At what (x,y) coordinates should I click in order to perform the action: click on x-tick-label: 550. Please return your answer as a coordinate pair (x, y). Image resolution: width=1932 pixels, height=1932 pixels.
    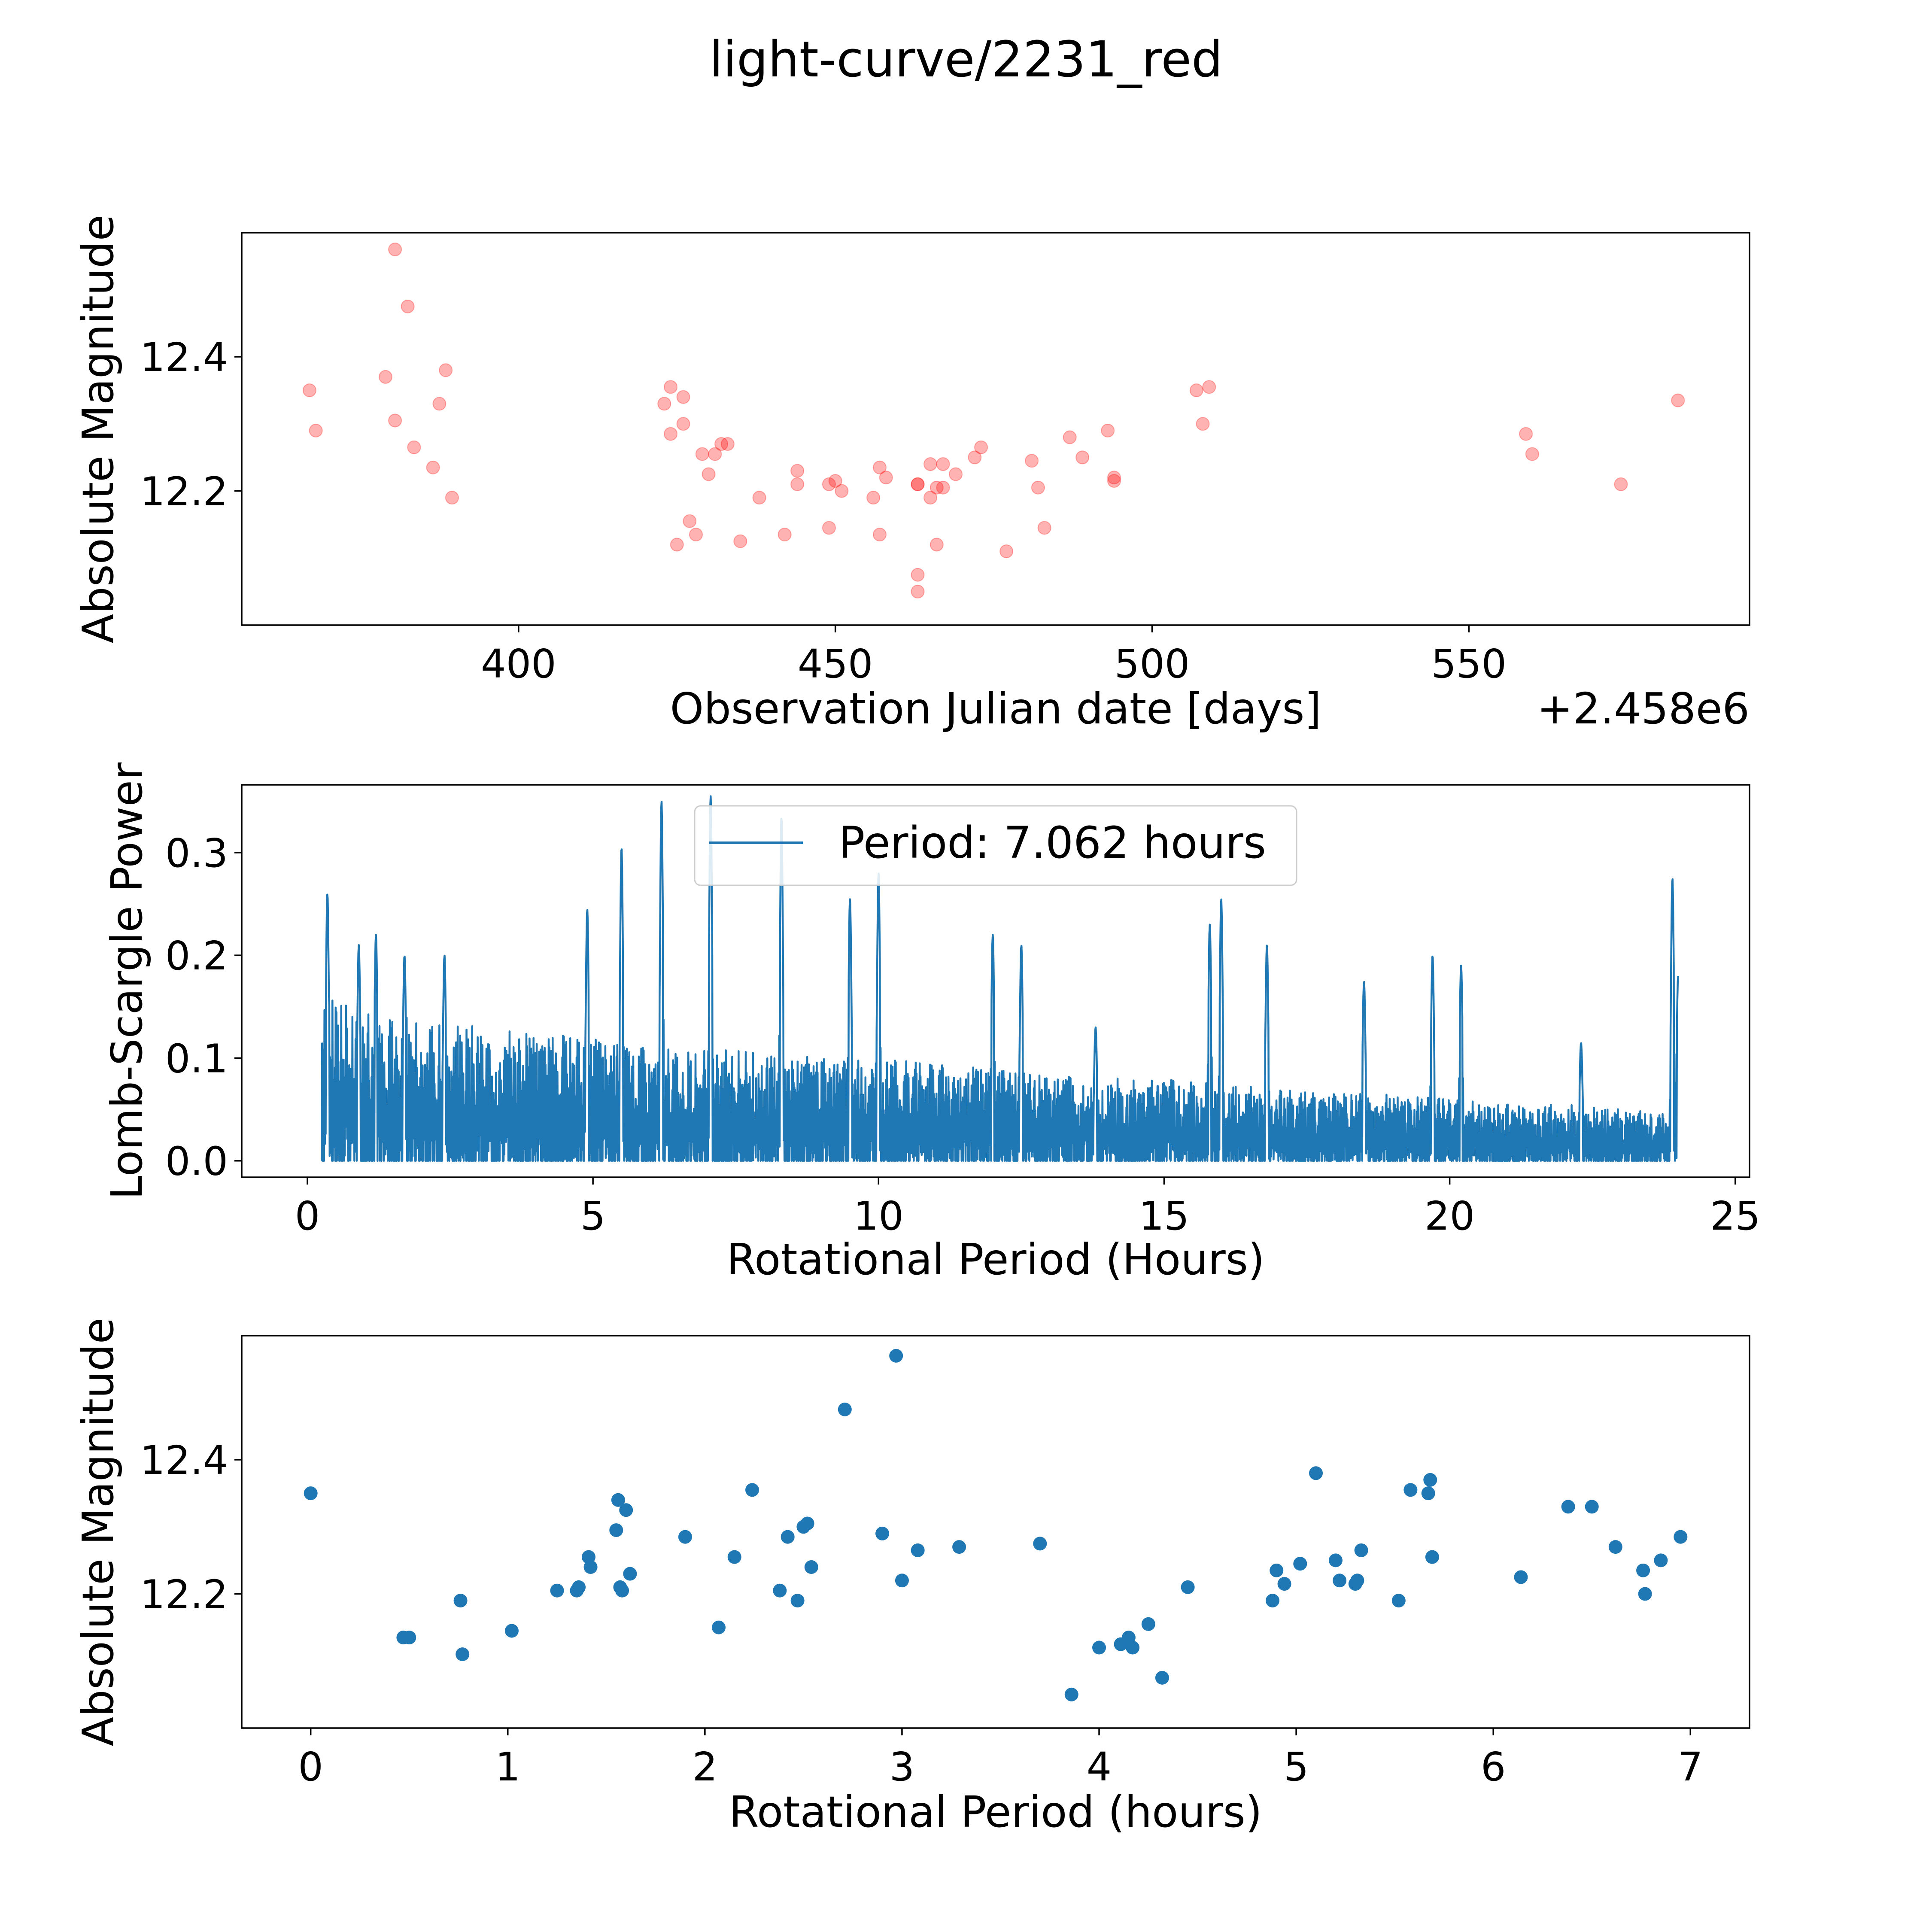
    Looking at the image, I should click on (1469, 664).